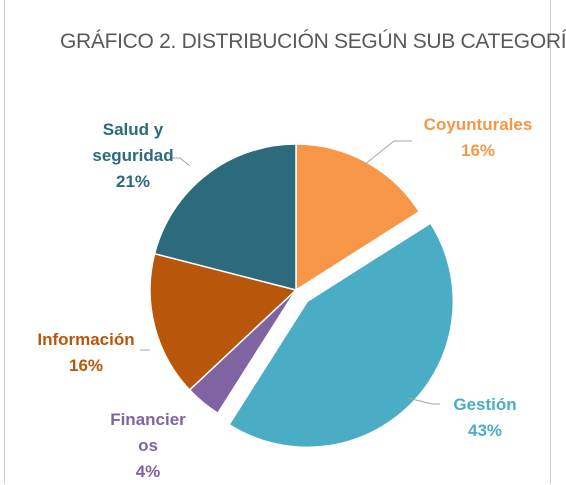 This screenshot has height=485, width=566. Describe the element at coordinates (86, 353) in the screenshot. I see `data-label: Información 16%` at that location.